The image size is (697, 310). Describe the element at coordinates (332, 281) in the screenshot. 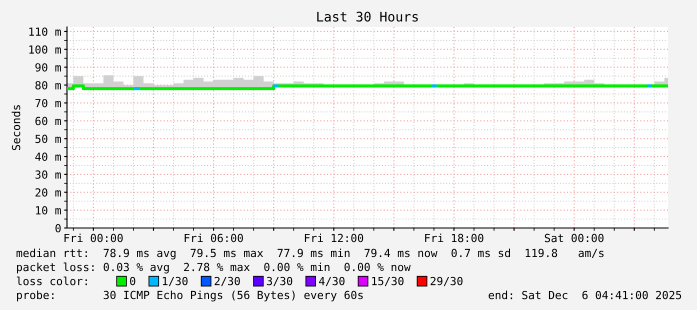

I see `legend-label: 4/30` at that location.